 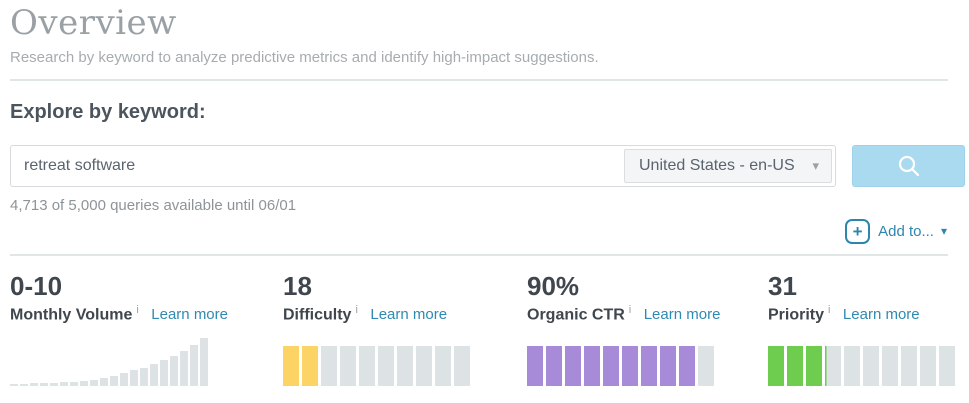 What do you see at coordinates (93, 23) in the screenshot?
I see `page-title: Overview` at bounding box center [93, 23].